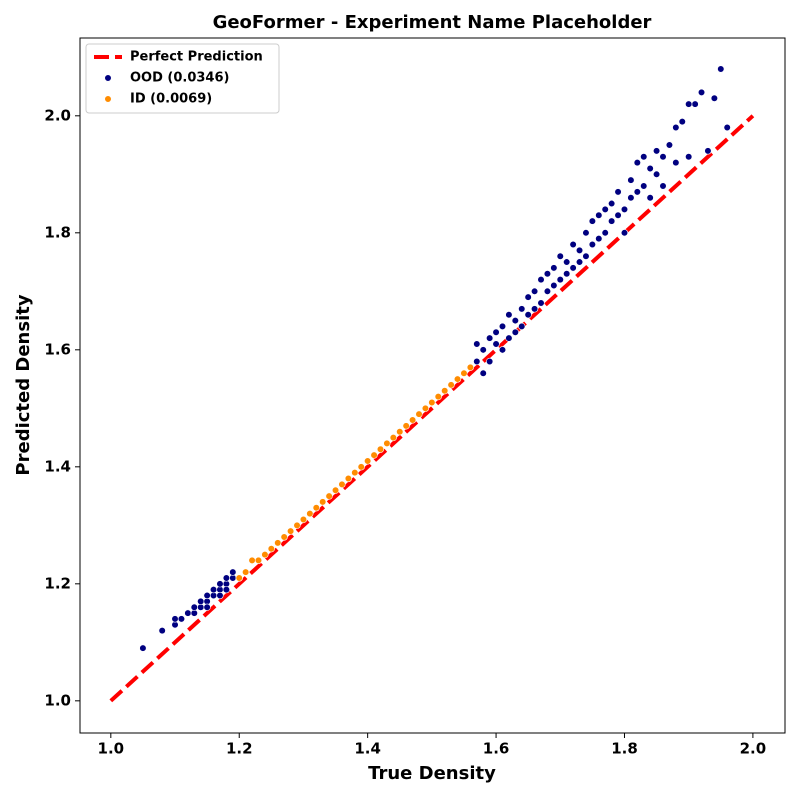 The image size is (800, 800). Describe the element at coordinates (496, 749) in the screenshot. I see `x-tick-label: 1.6` at that location.